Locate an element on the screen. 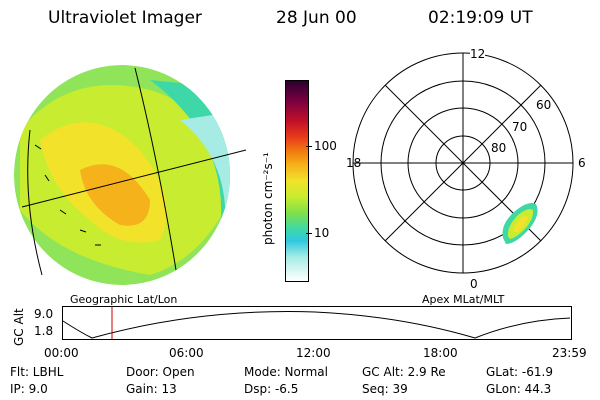  status-gc-alt: GC Alt: 2.9 Re is located at coordinates (404, 372).